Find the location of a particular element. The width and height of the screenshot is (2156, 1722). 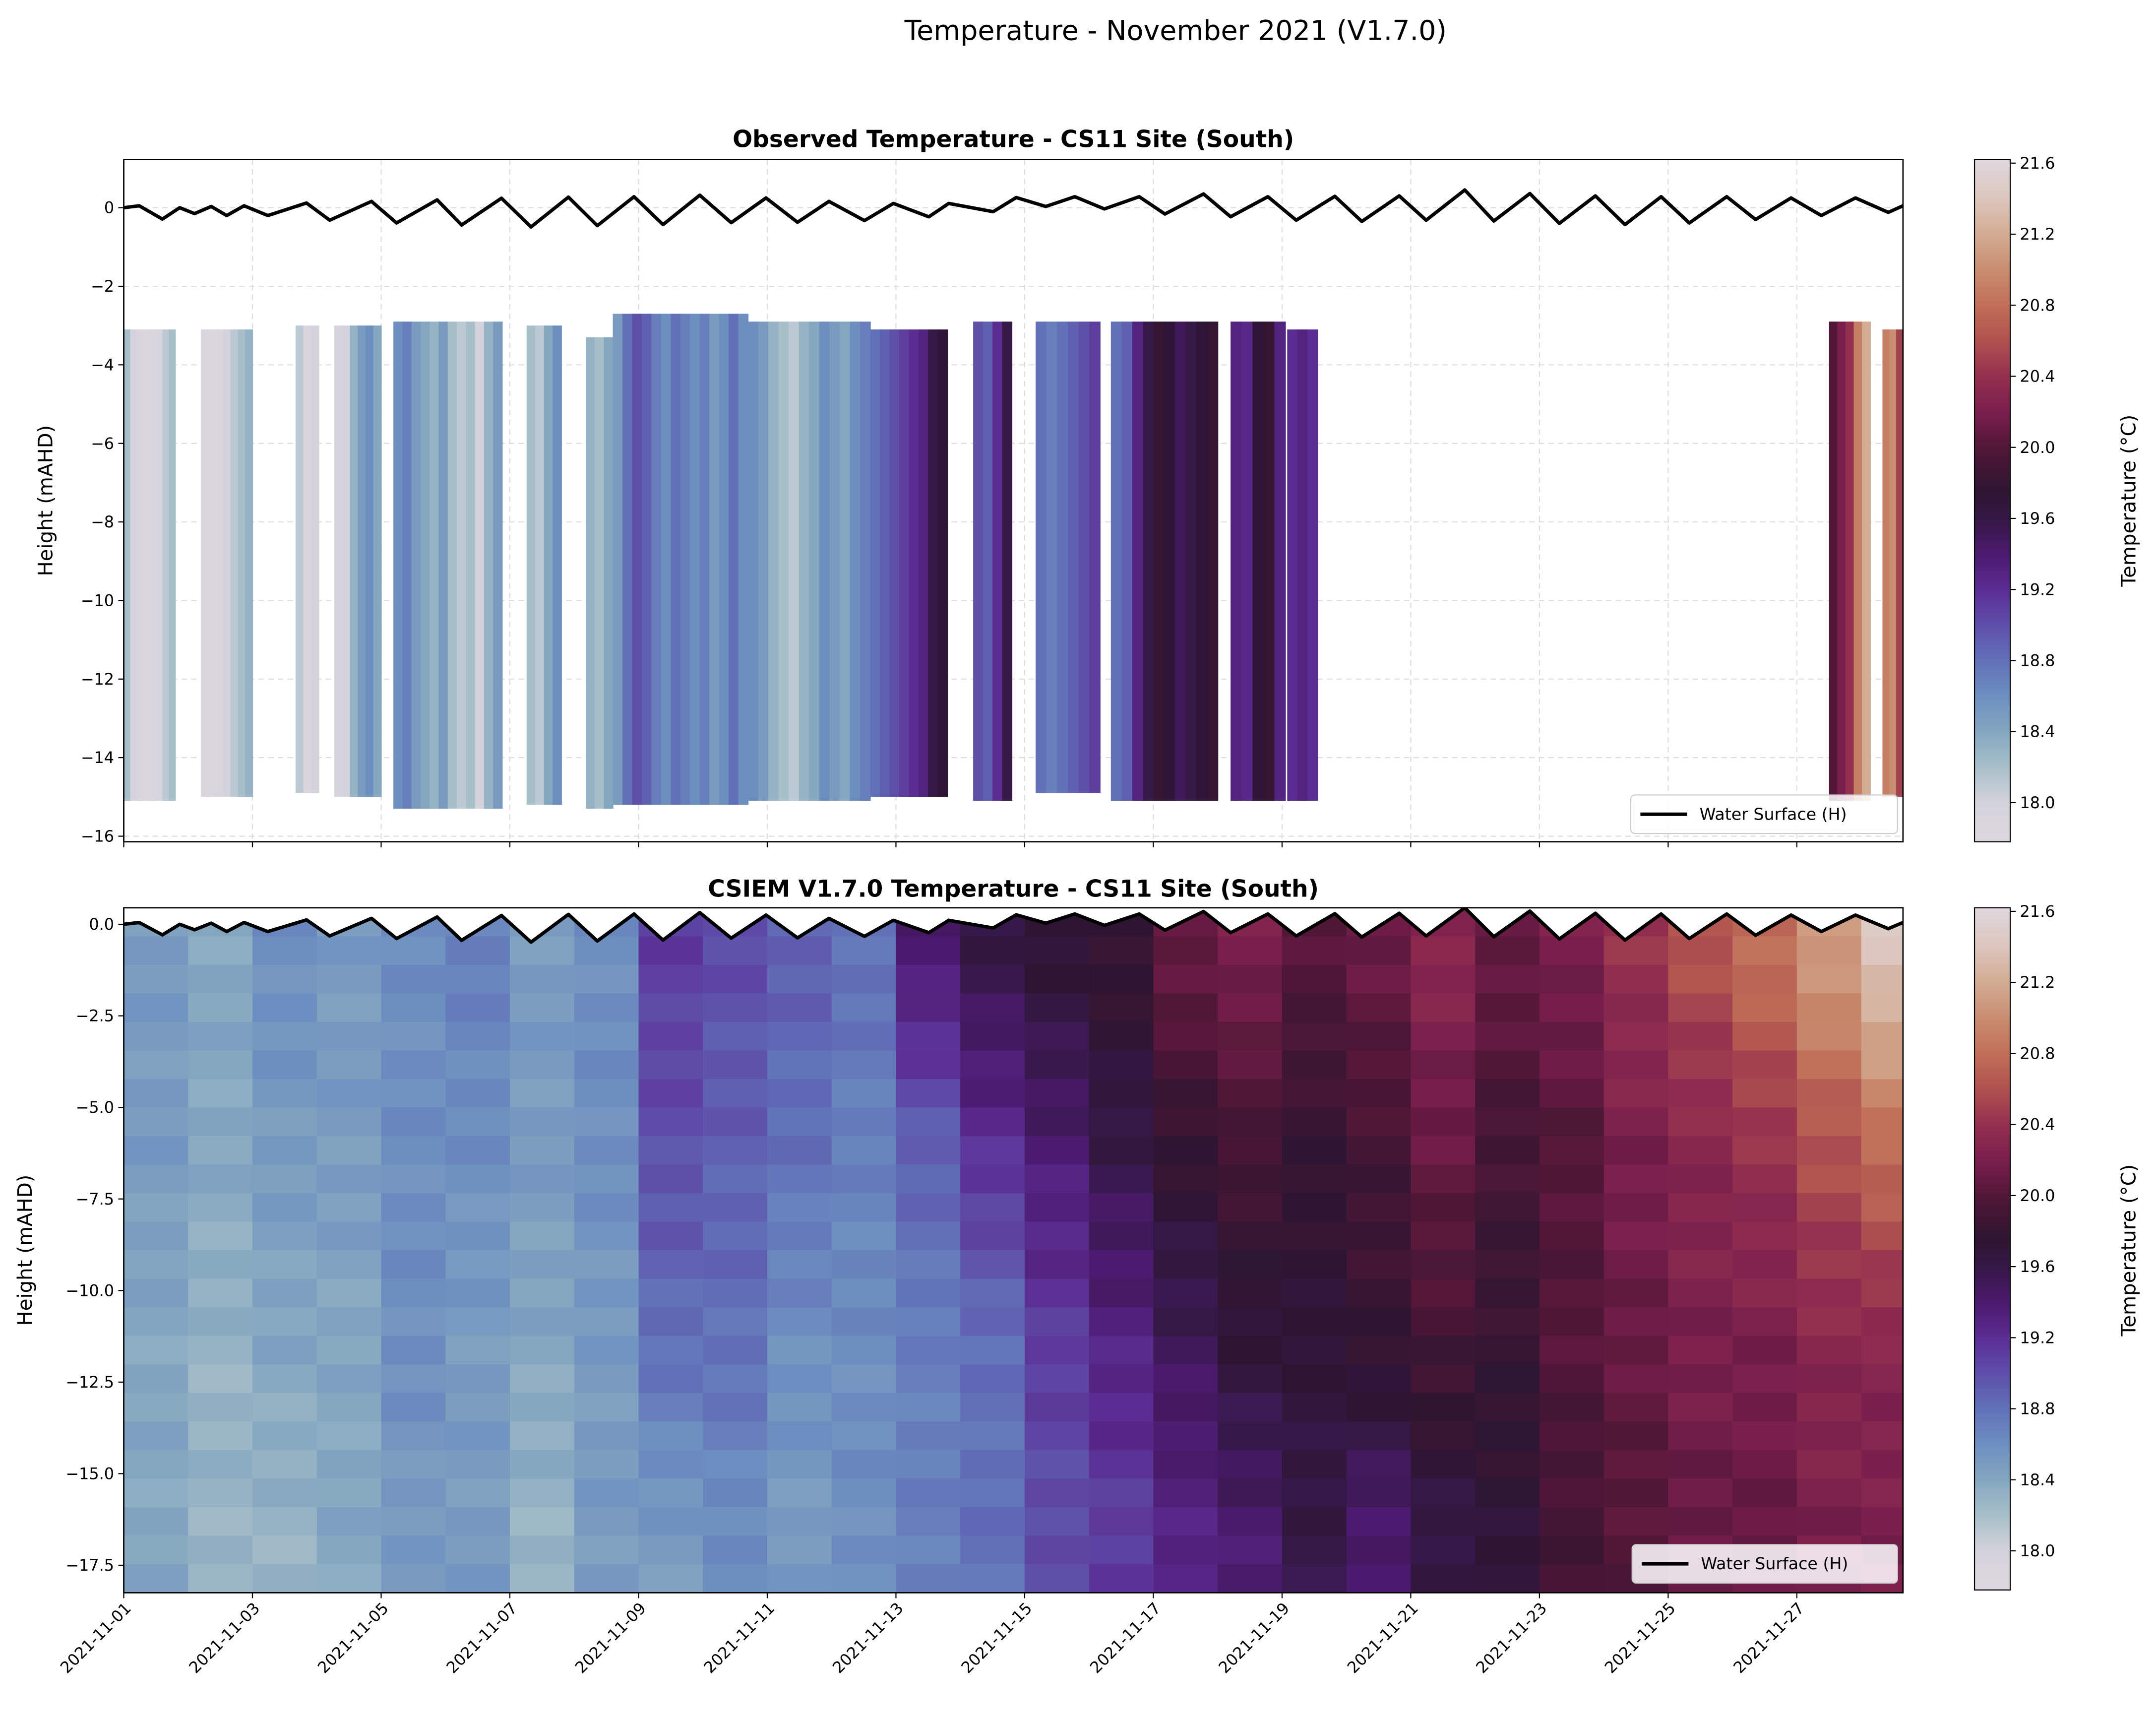

observed-legend: Water Surface (H) is located at coordinates (1764, 814).